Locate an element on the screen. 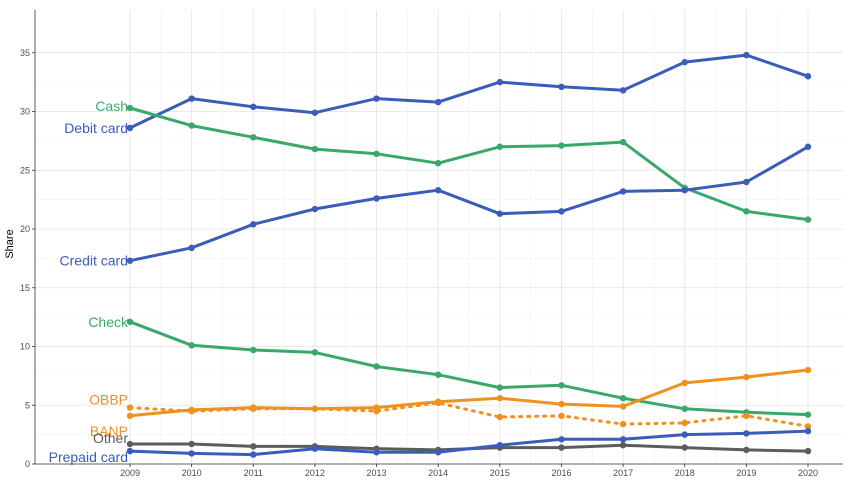 The width and height of the screenshot is (850, 496). x-tick-label: 2011 is located at coordinates (253, 473).